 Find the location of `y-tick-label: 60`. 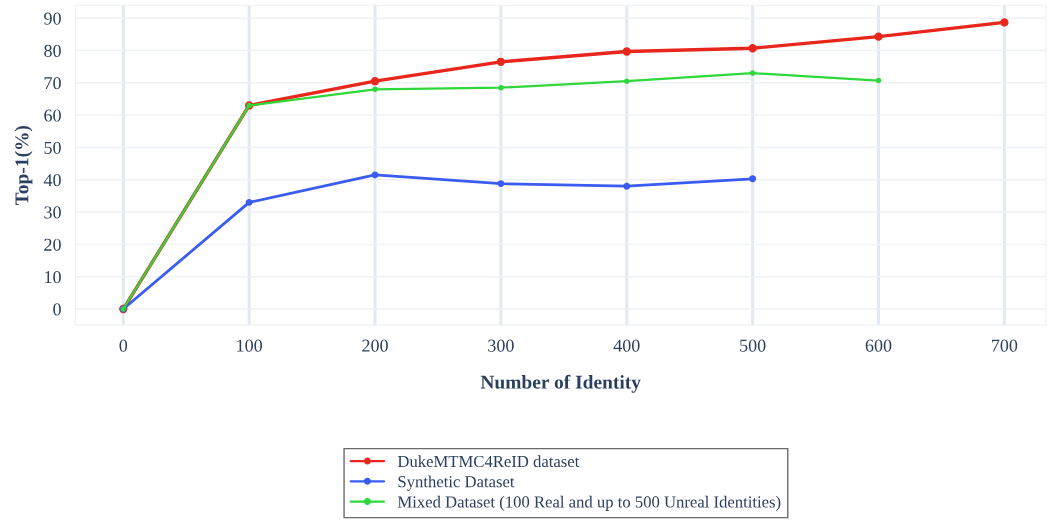

y-tick-label: 60 is located at coordinates (52, 115).